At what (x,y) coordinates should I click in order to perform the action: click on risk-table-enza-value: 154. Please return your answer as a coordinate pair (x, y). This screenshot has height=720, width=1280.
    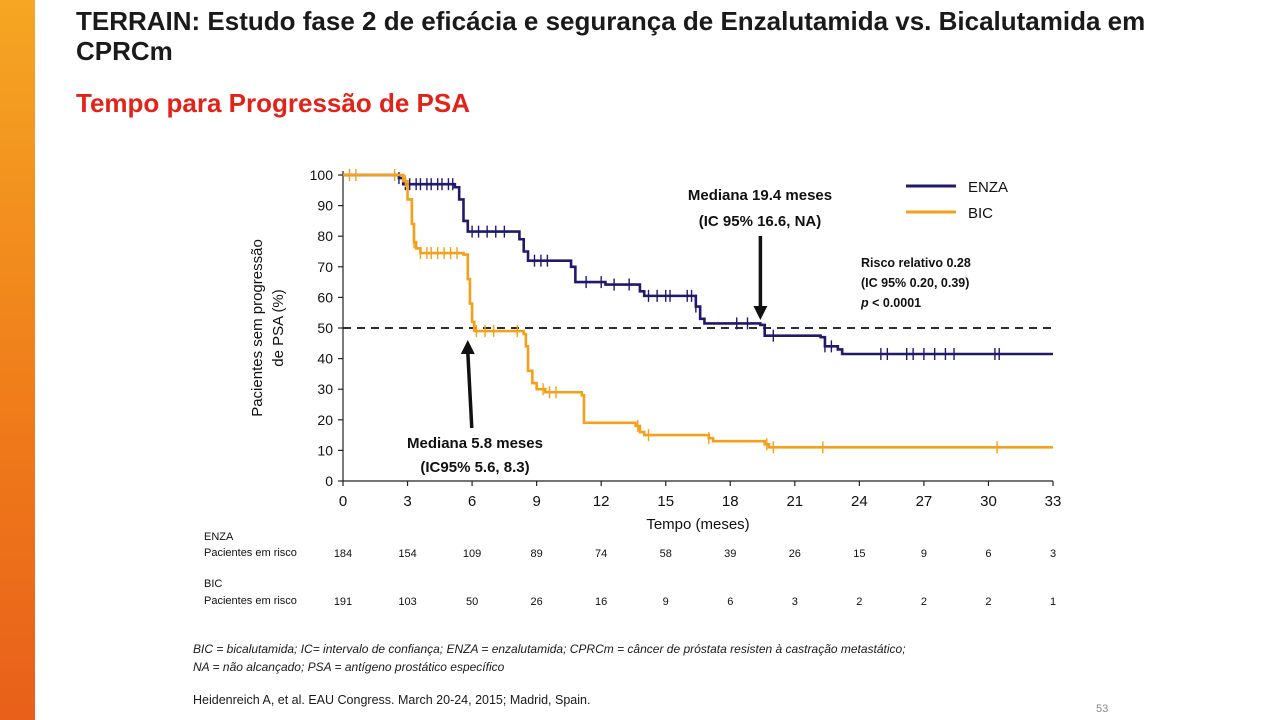
    Looking at the image, I should click on (407, 554).